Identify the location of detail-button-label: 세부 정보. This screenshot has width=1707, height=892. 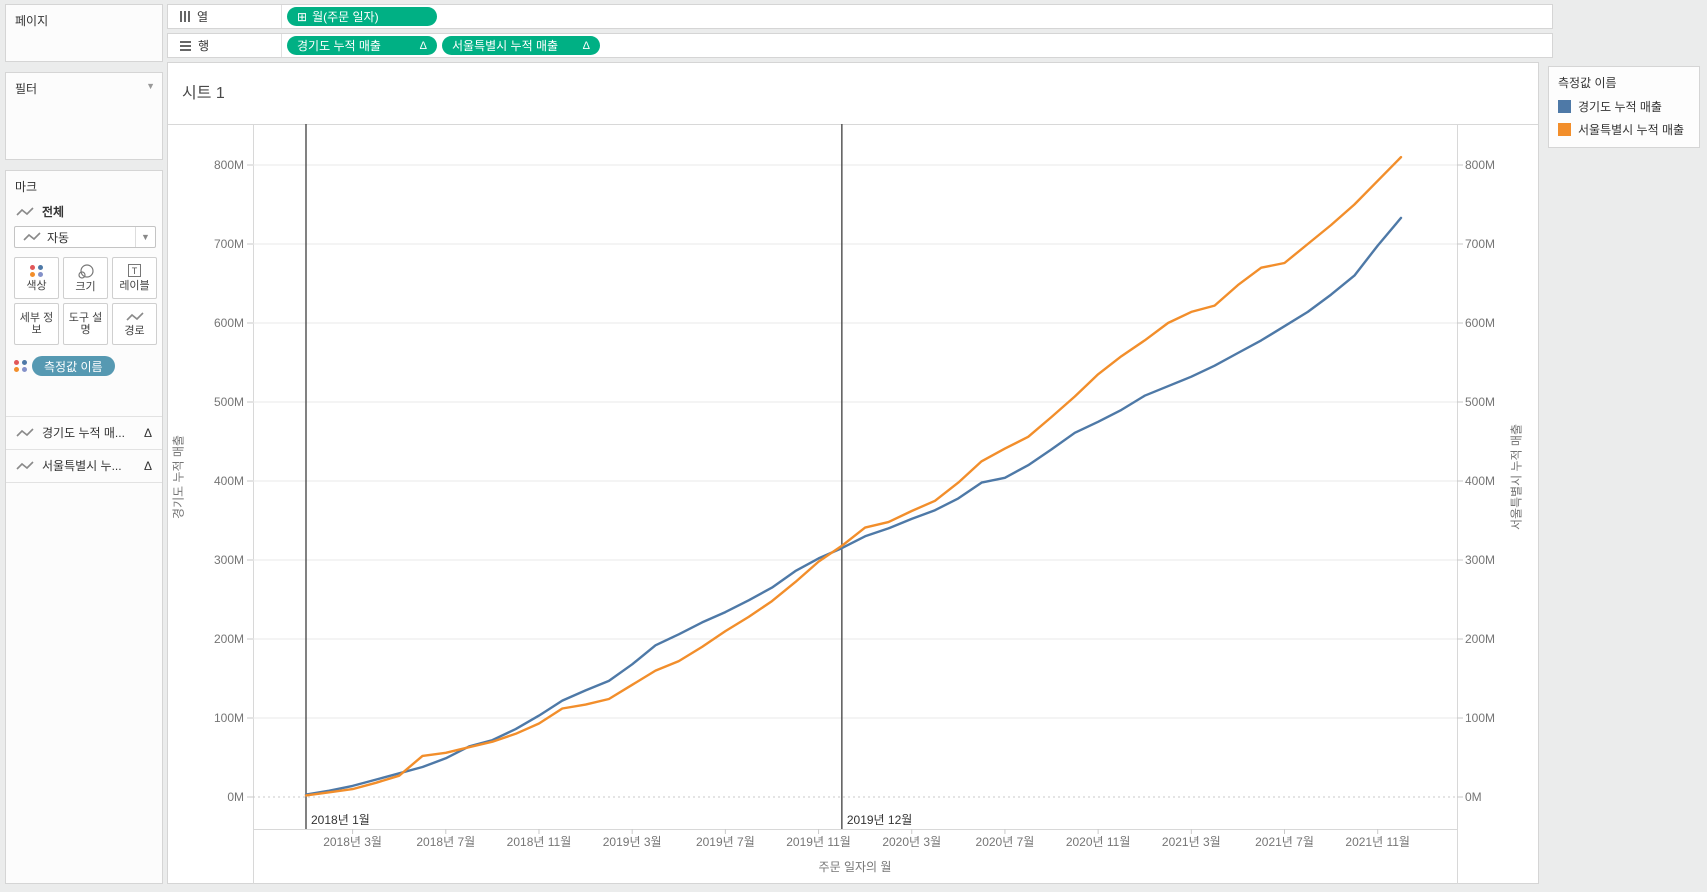
(36, 324).